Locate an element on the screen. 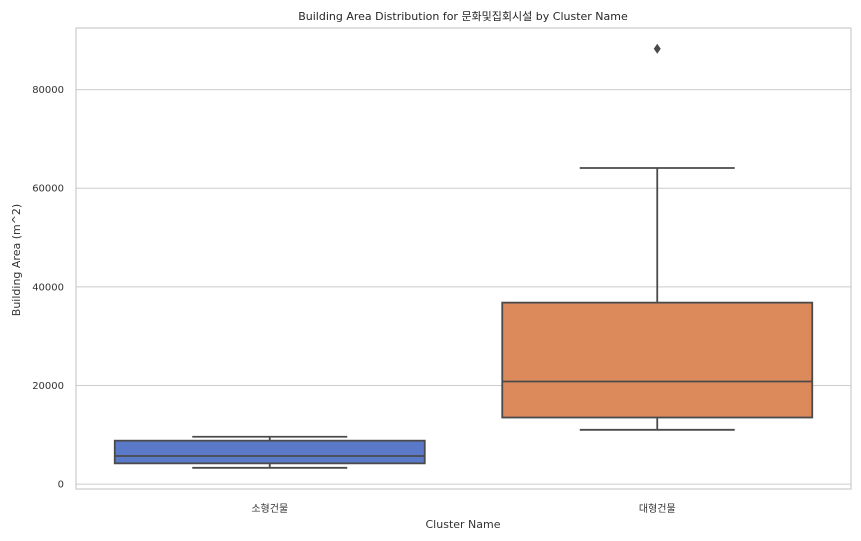  x-axis-label: Cluster Name is located at coordinates (463, 524).